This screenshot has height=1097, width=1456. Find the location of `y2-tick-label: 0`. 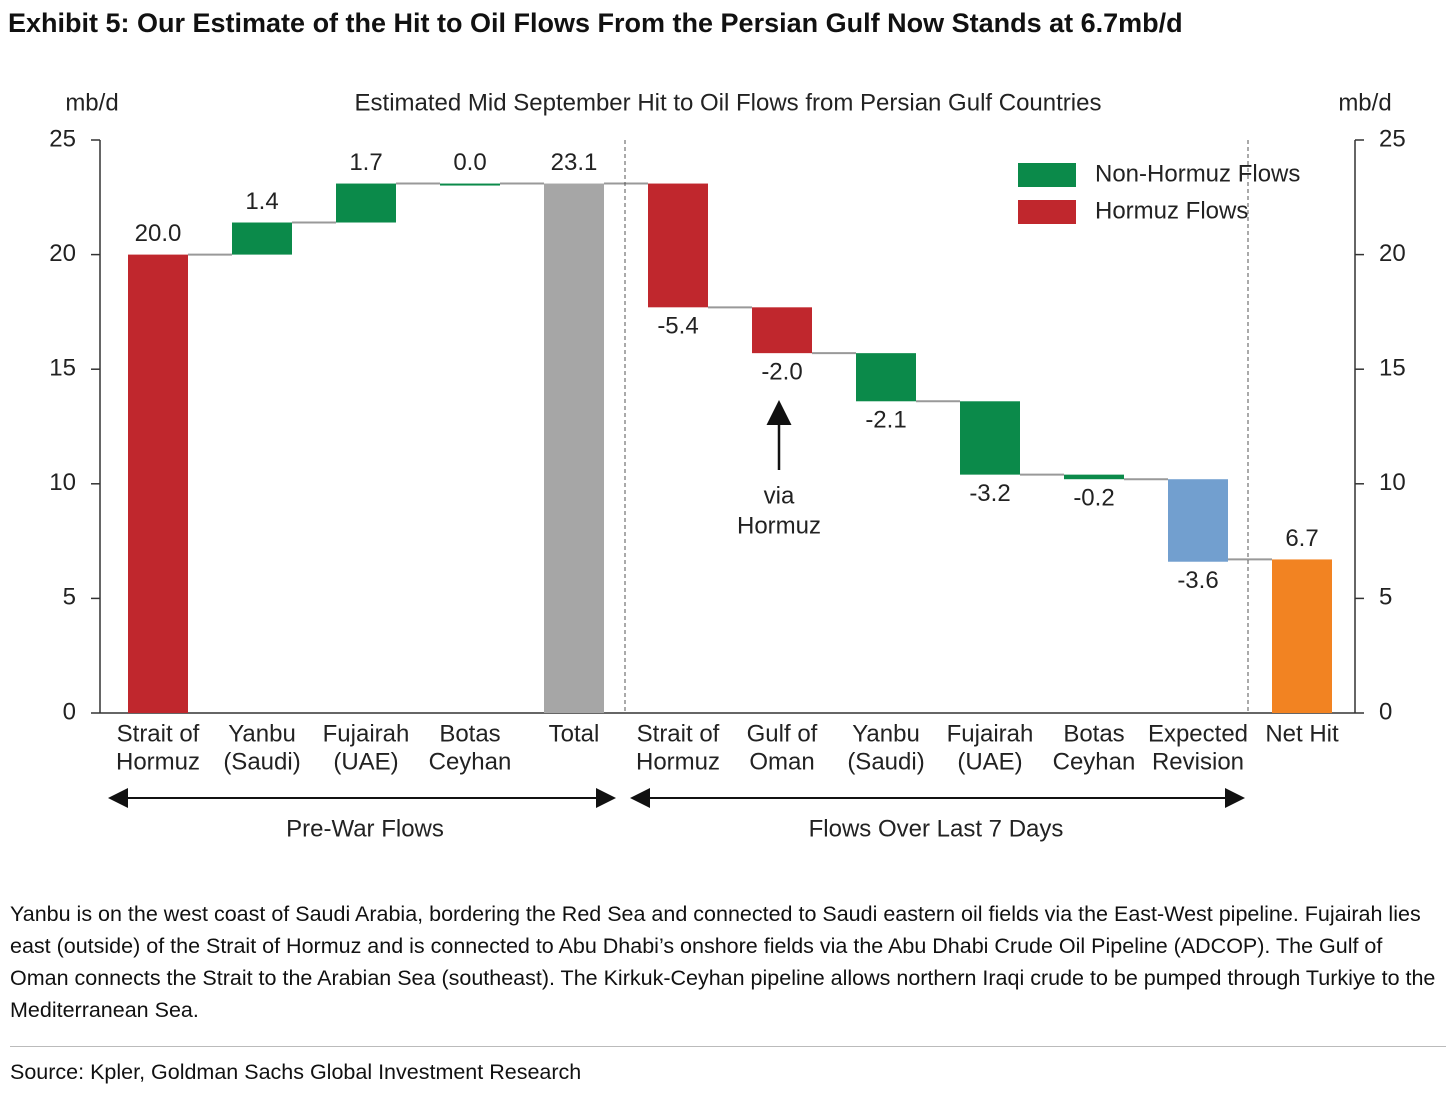

y2-tick-label: 0 is located at coordinates (1385, 711).